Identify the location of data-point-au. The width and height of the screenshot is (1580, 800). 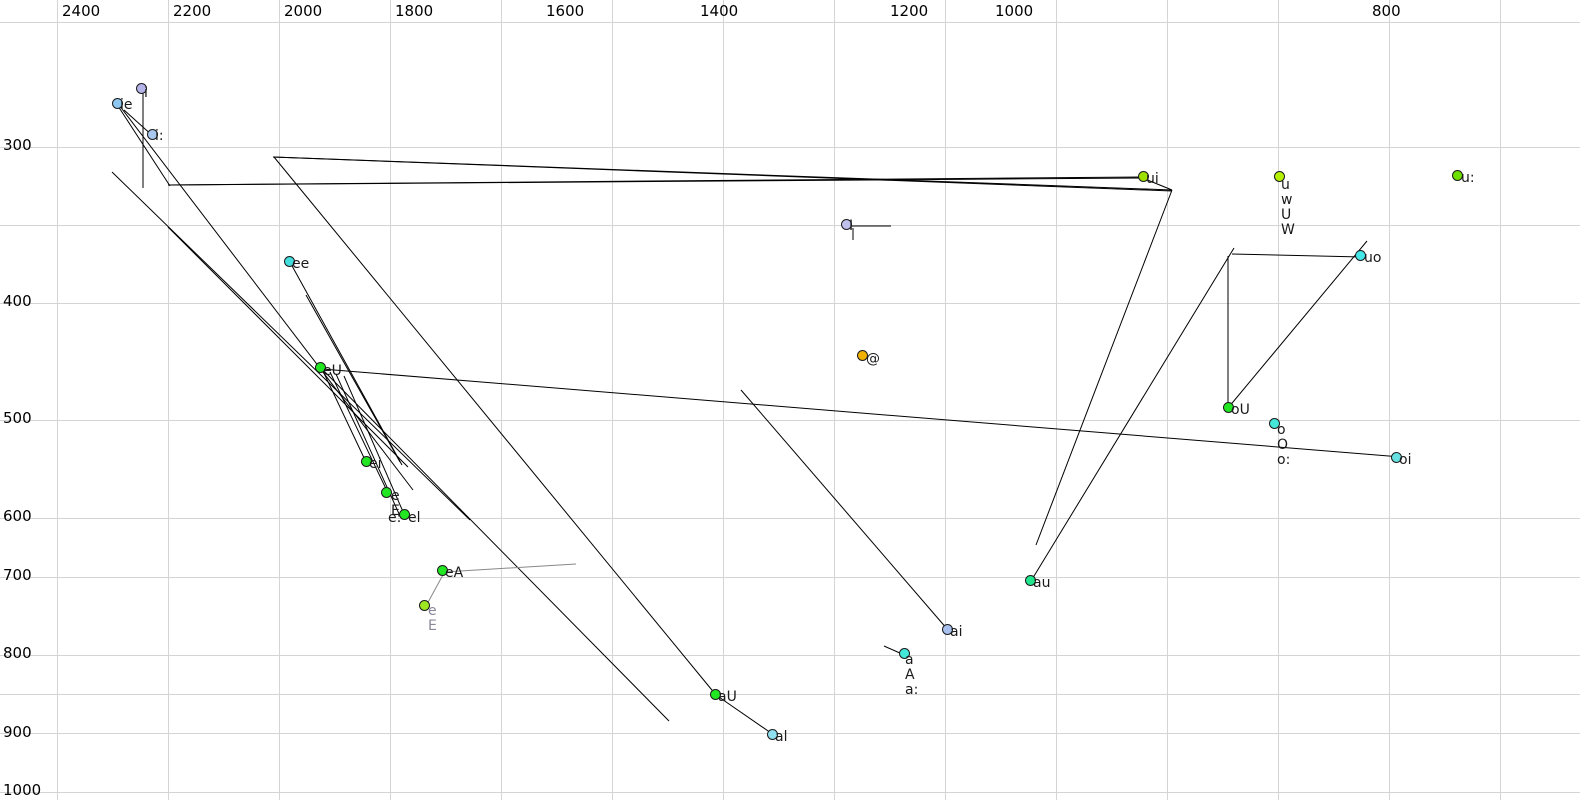
(1030, 580).